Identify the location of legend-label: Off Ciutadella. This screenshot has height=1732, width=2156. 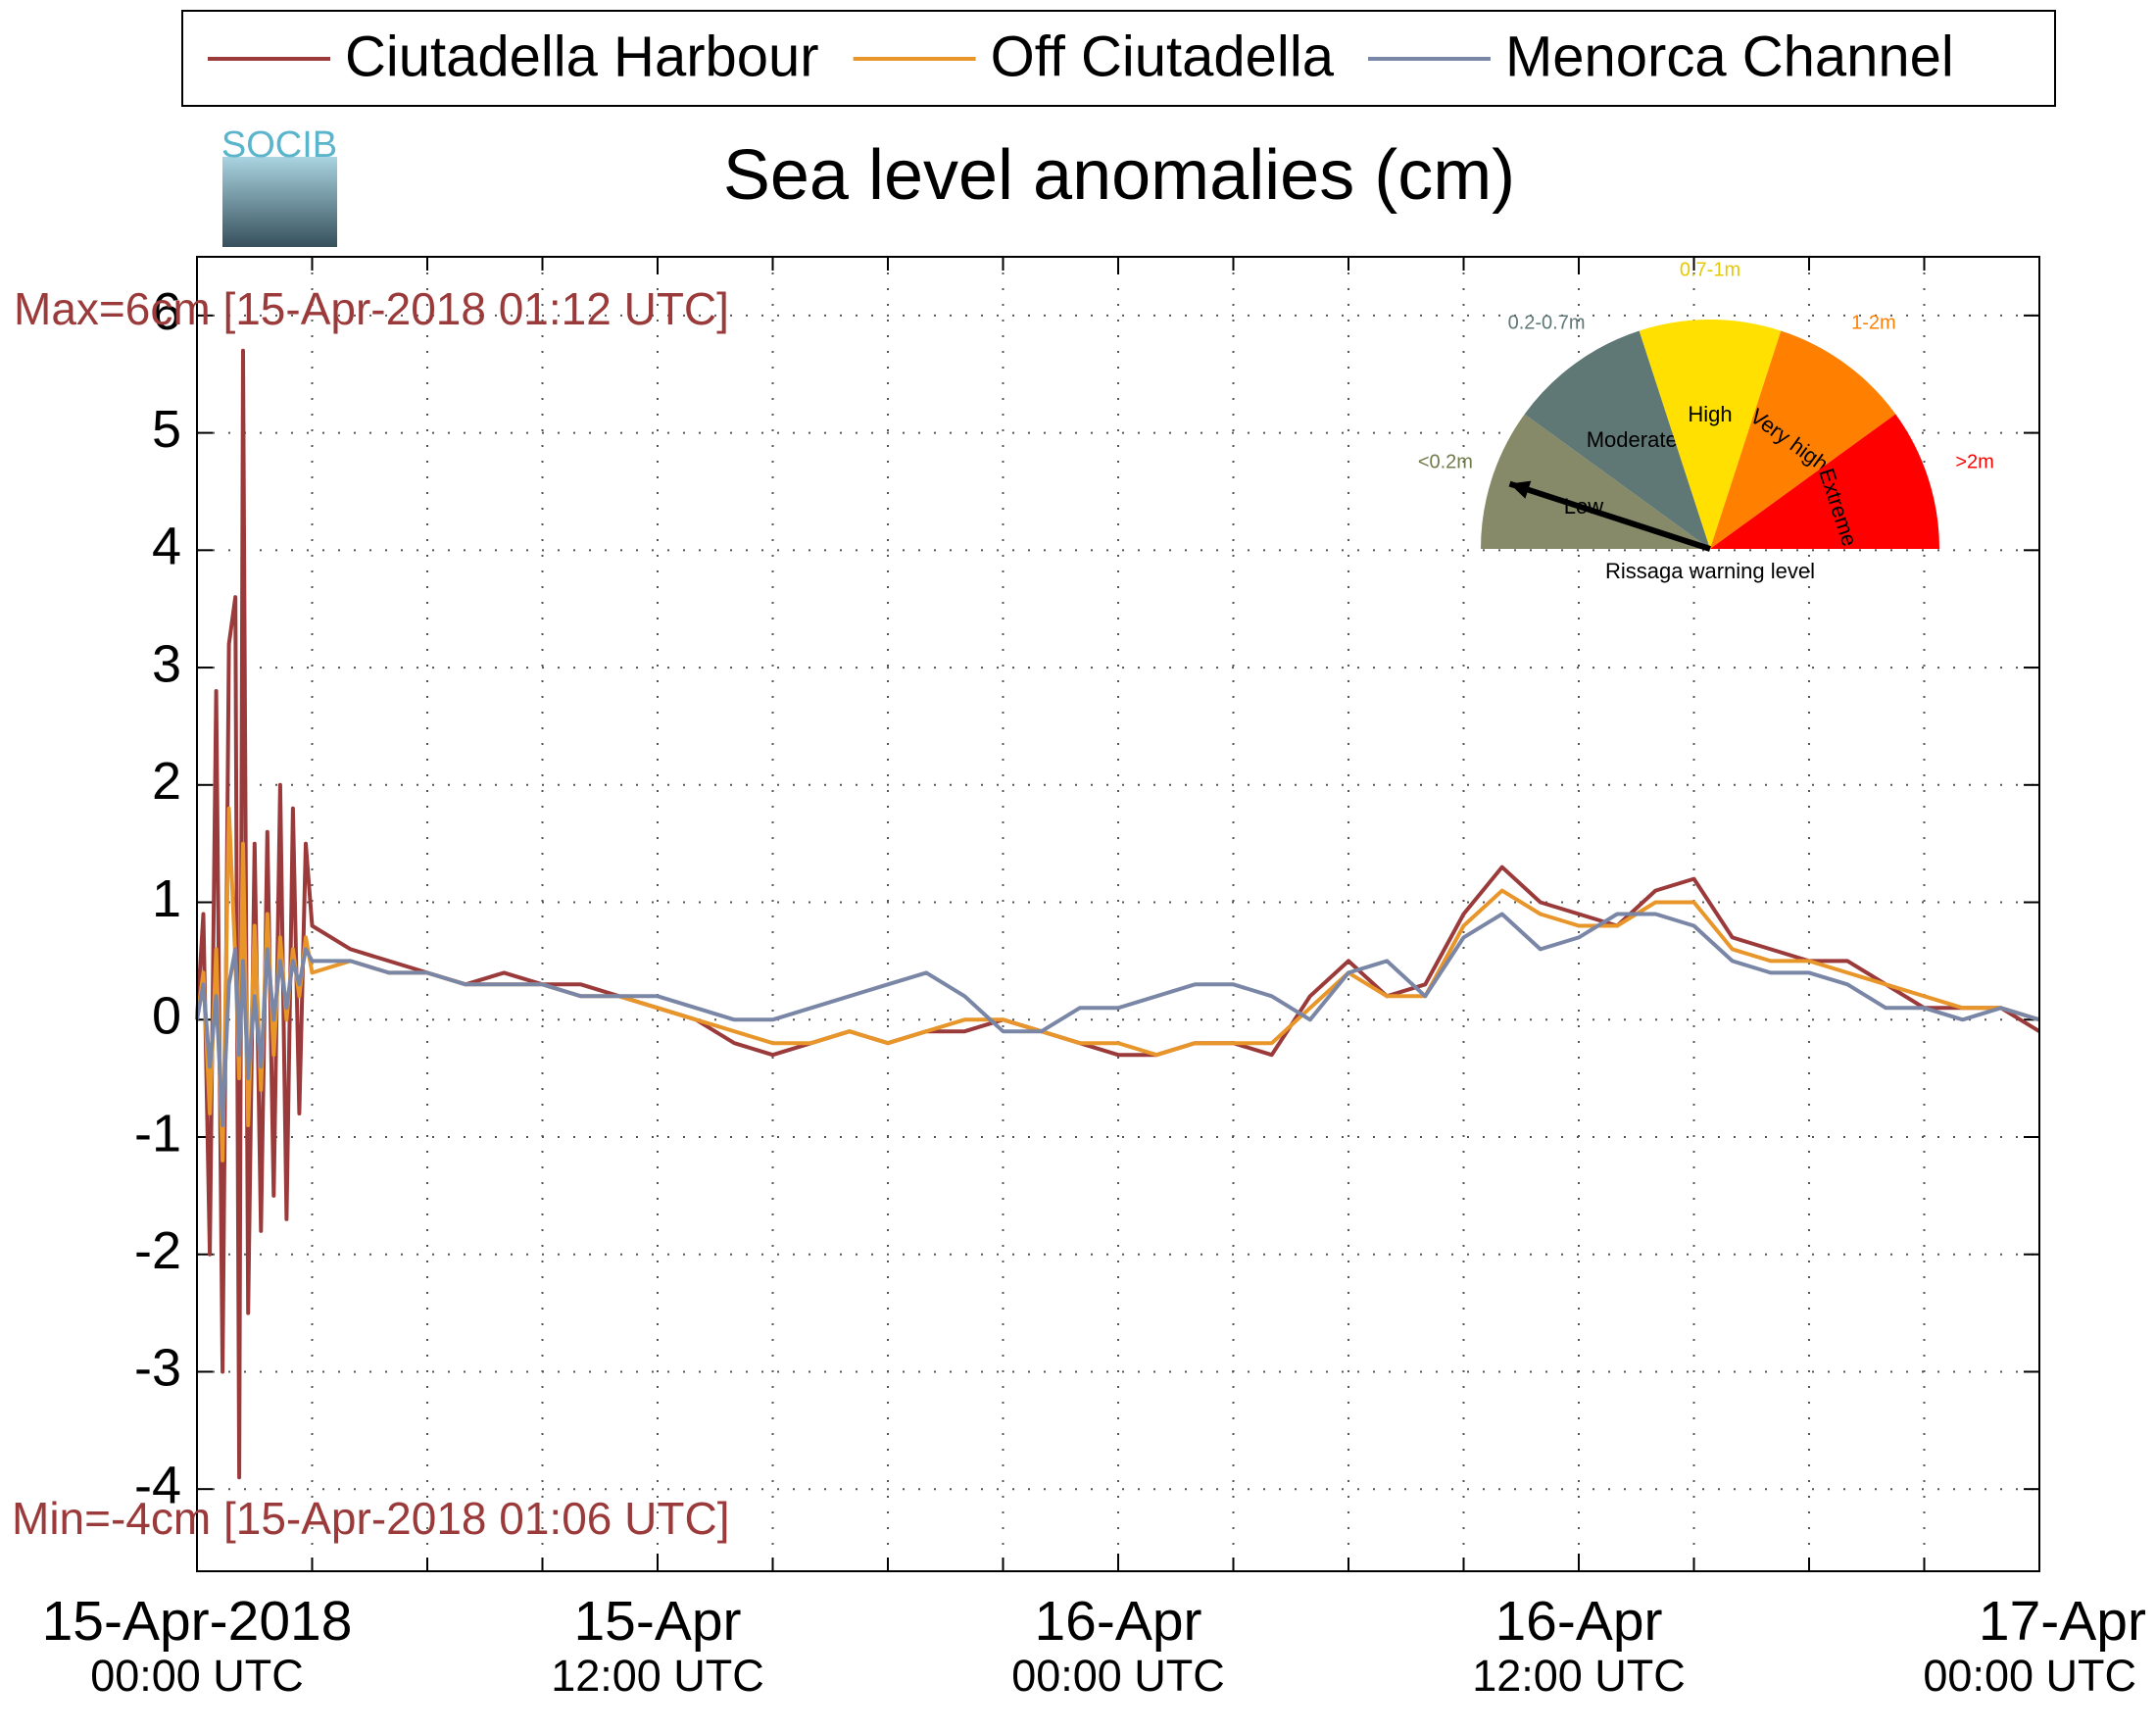
(1163, 57).